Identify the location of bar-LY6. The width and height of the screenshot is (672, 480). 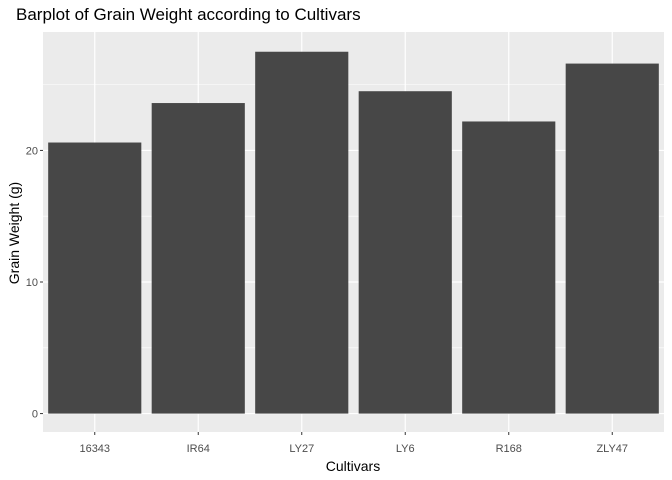
(405, 252).